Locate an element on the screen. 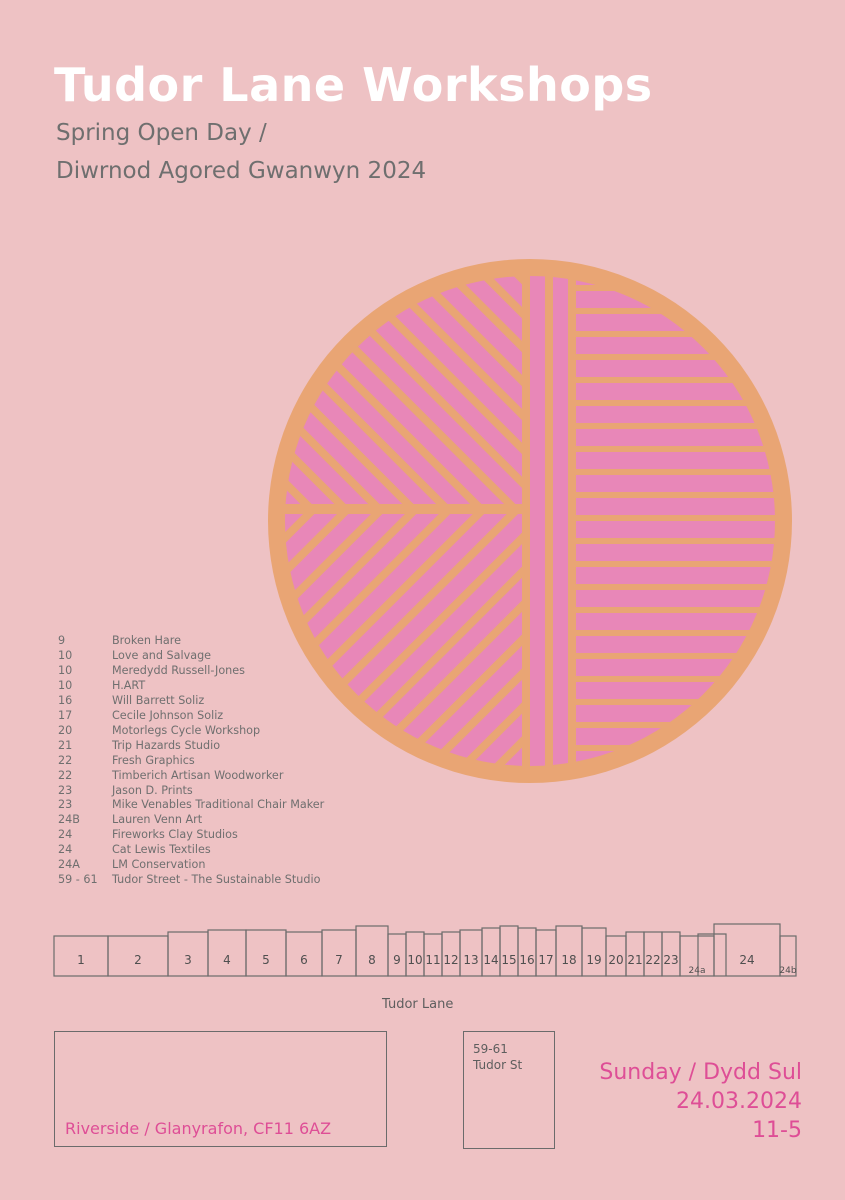 Image resolution: width=845 pixels, height=1200 pixels. directory-studio-name: Cecile Johnson Soliz is located at coordinates (168, 715).